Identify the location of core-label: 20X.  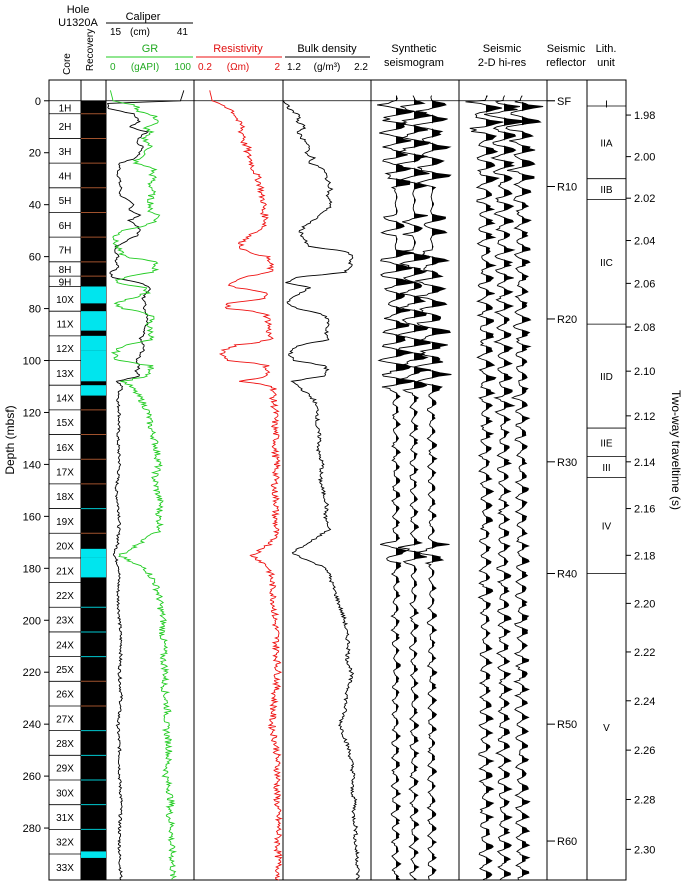
(65, 547).